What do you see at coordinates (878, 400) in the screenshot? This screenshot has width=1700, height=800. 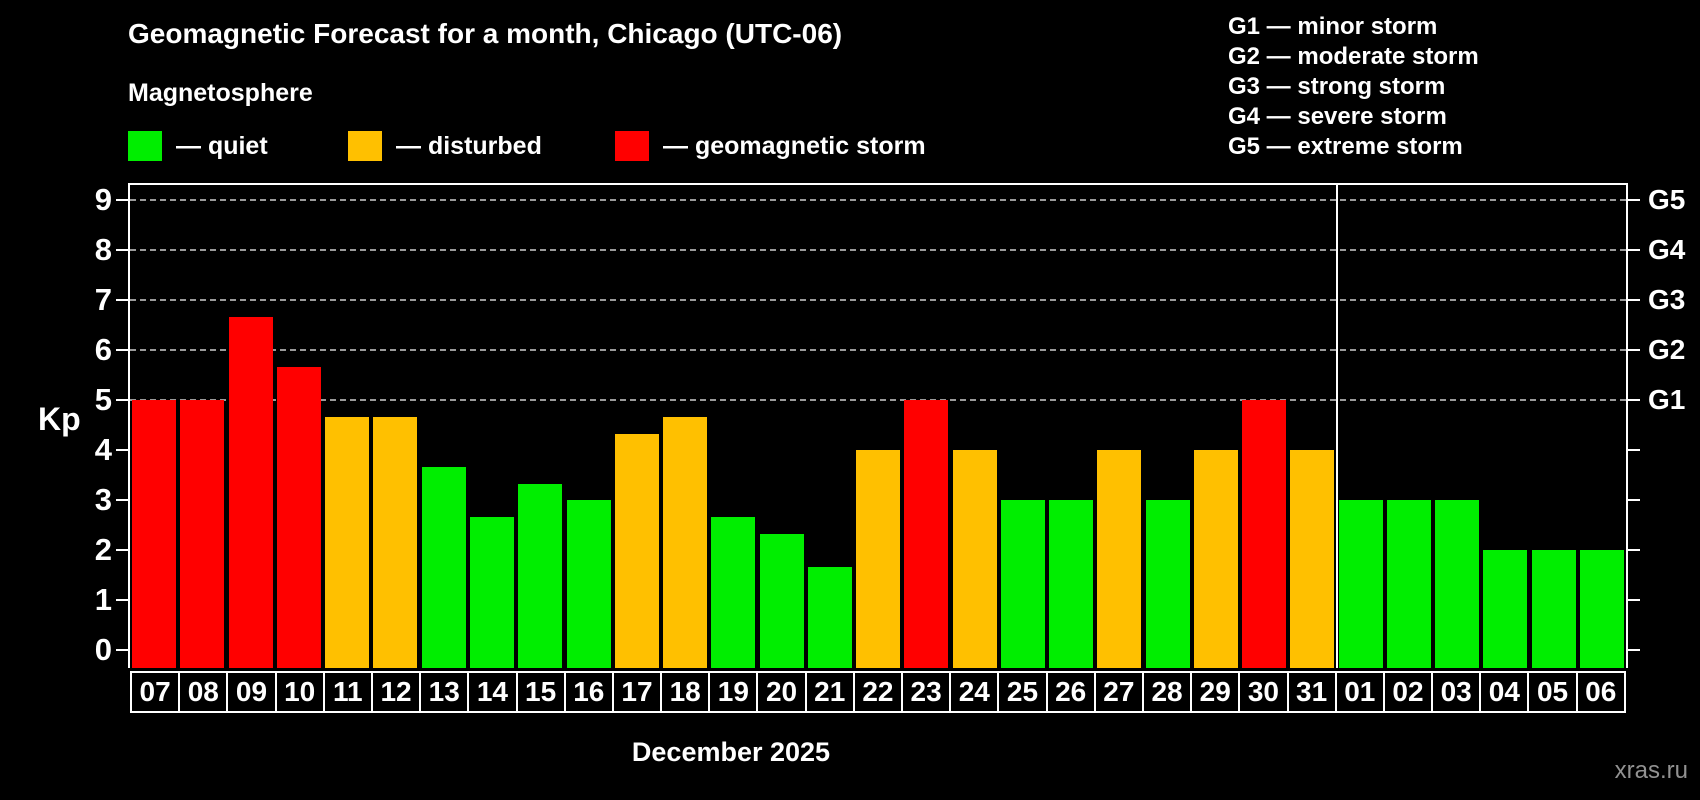 I see `gridline-kp5` at bounding box center [878, 400].